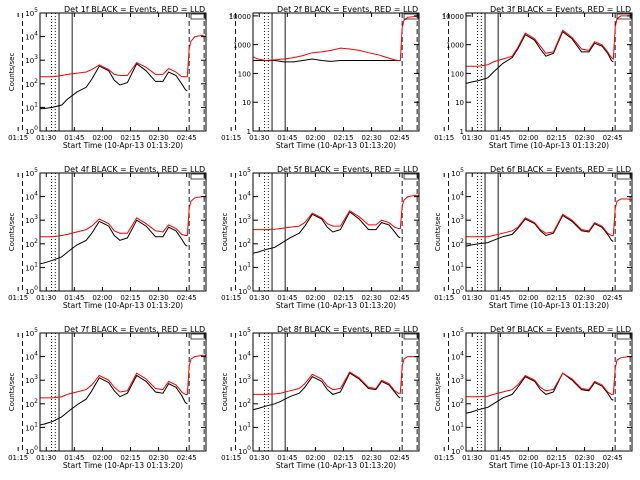 This screenshot has height=480, width=640. I want to click on panel-title: Det 8f BLACK = Events, RED = LLD, so click(347, 329).